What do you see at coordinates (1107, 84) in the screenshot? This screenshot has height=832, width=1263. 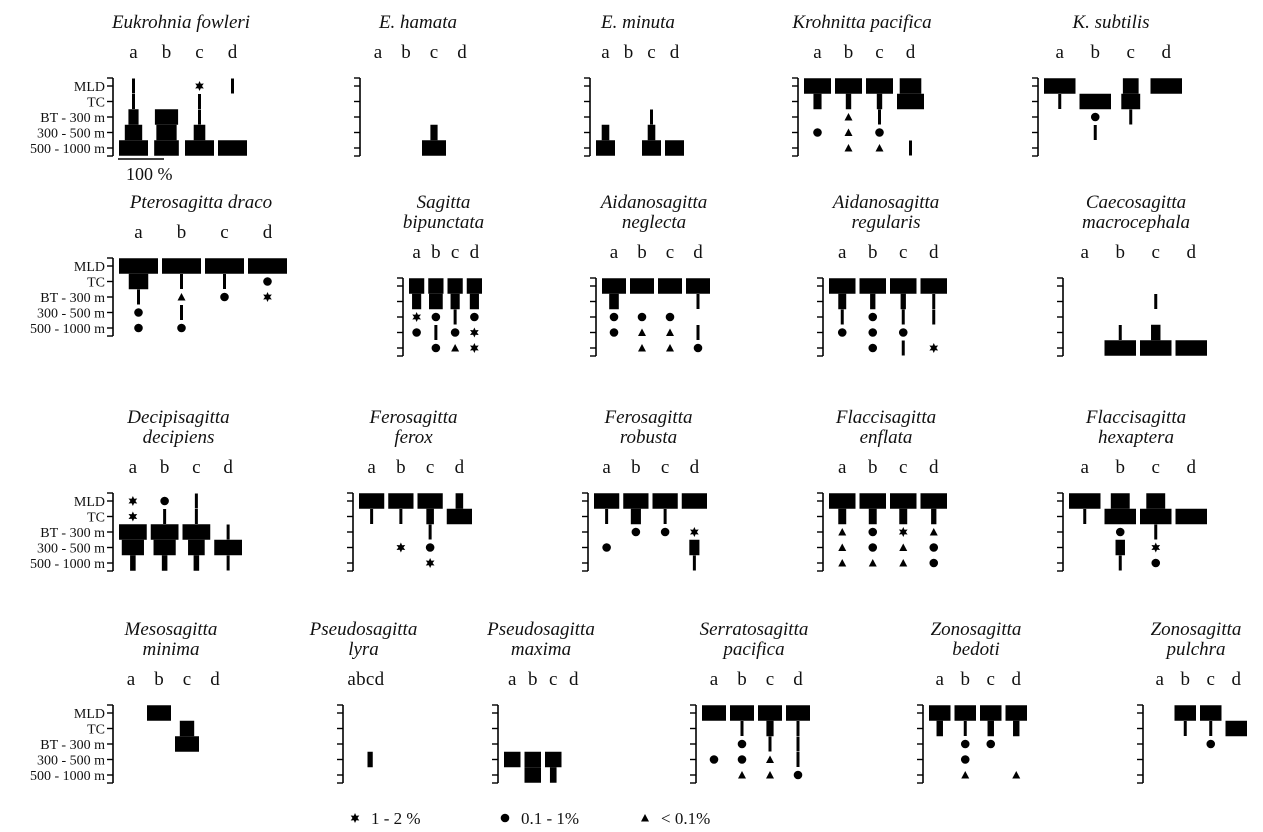 I see `species-panel: K. subtilis a b c d` at bounding box center [1107, 84].